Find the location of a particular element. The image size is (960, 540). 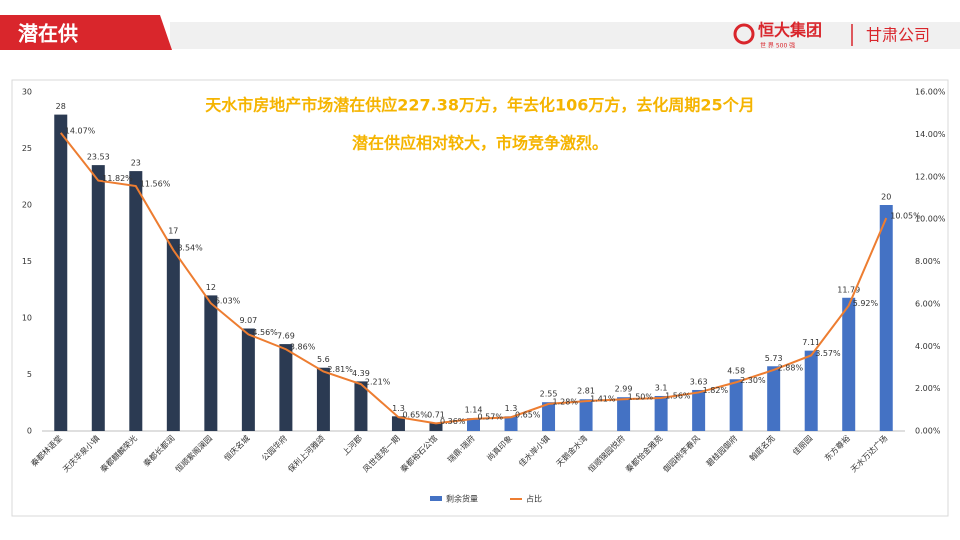

bar-label: 20 is located at coordinates (886, 197).